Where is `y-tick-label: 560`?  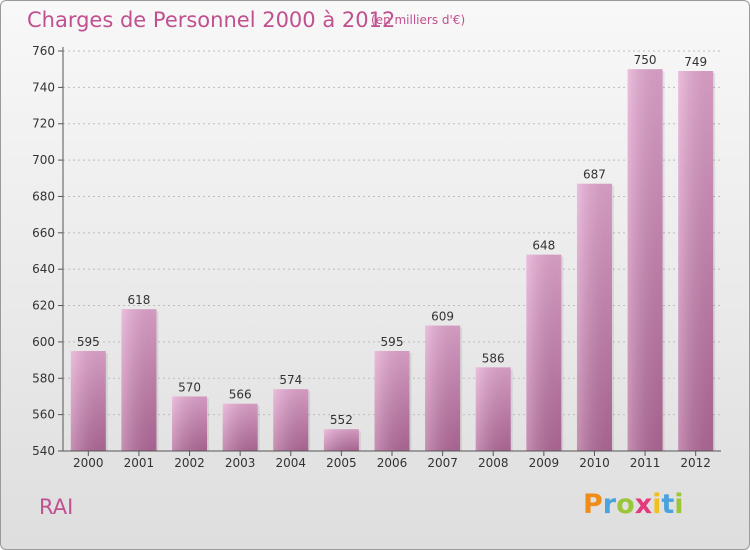 y-tick-label: 560 is located at coordinates (43, 415).